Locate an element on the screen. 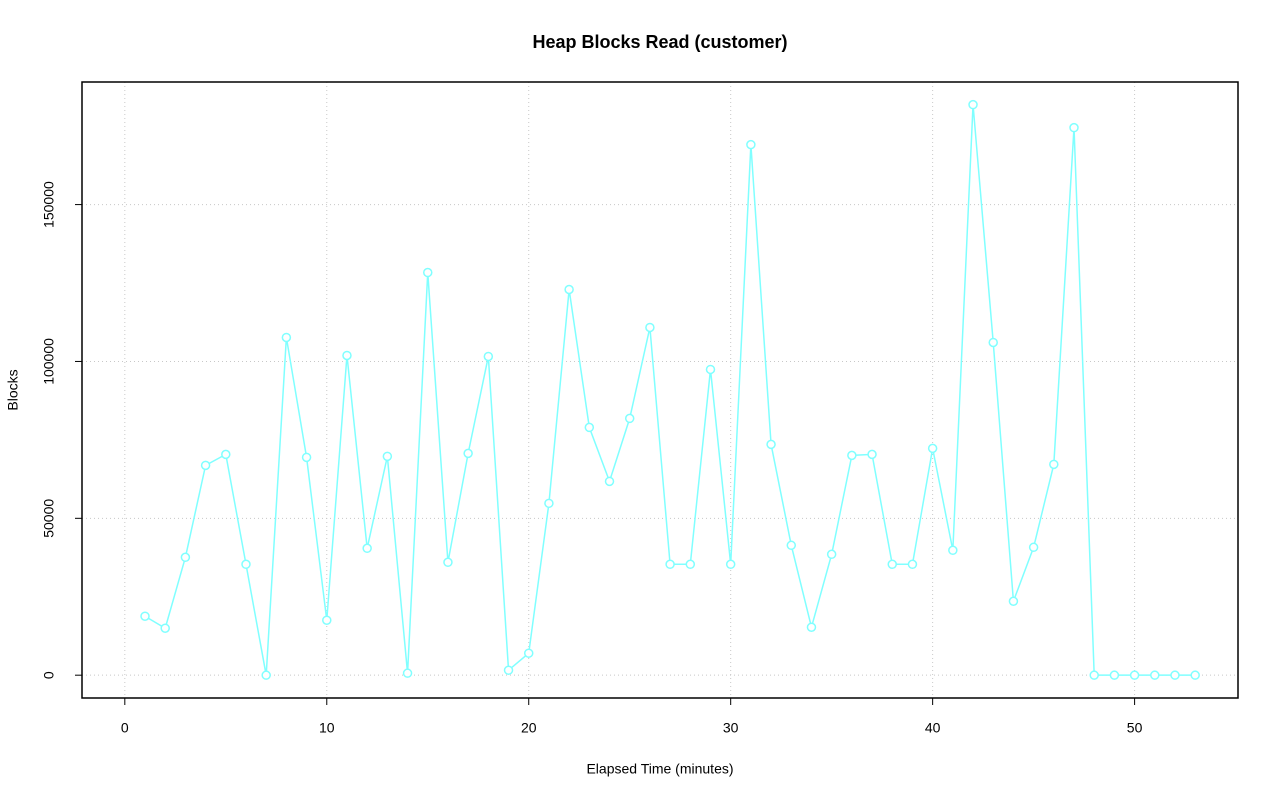 Image resolution: width=1280 pixels, height=801 pixels. x-tick-label: 50 is located at coordinates (1135, 728).